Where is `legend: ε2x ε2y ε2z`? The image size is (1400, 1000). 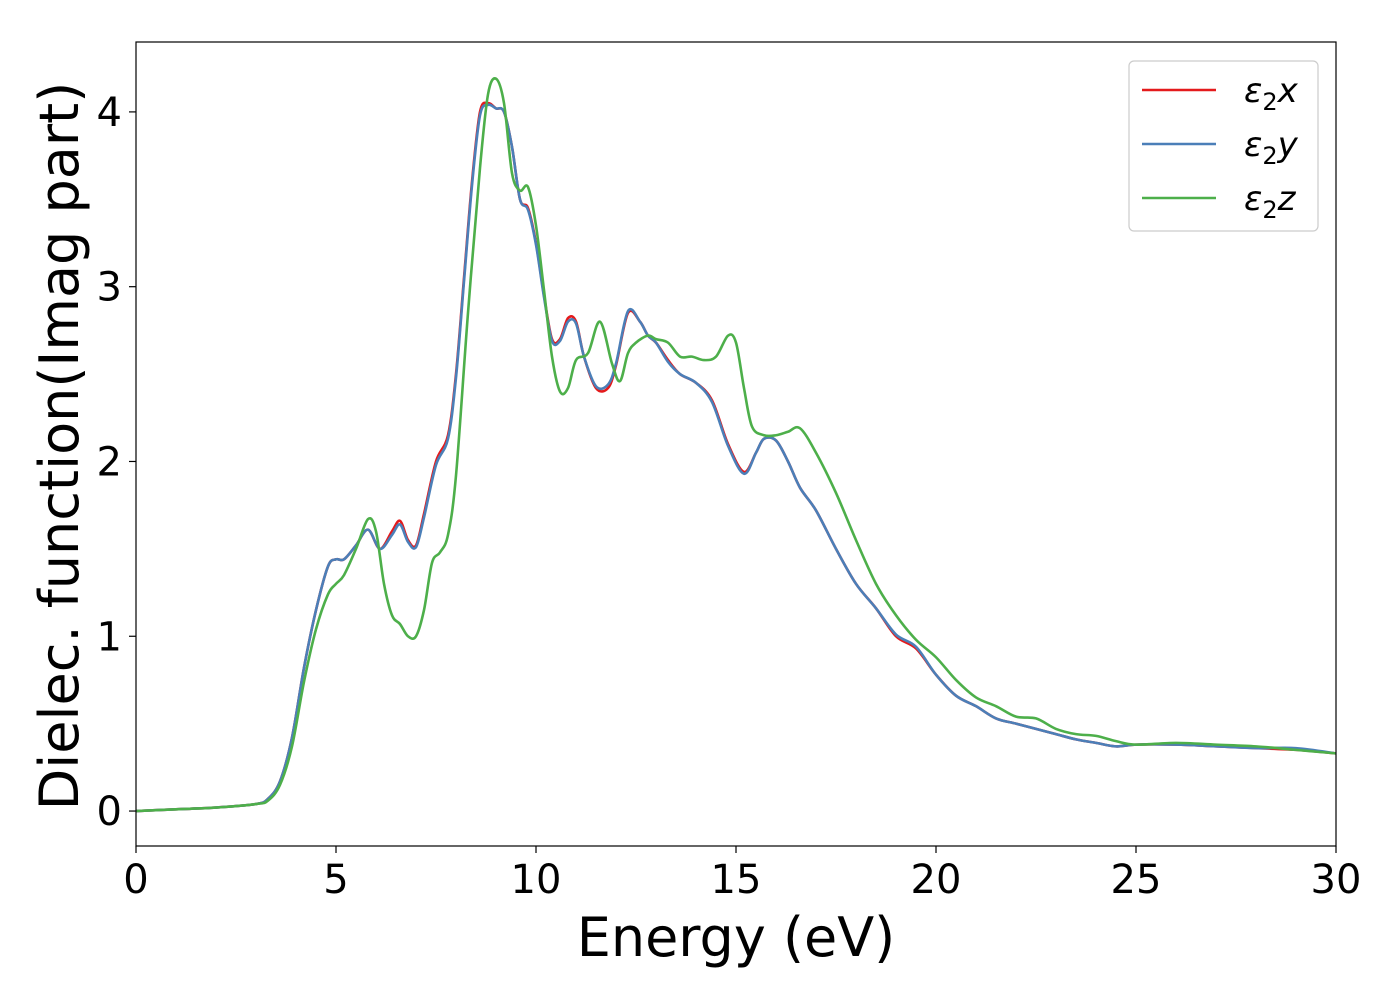
legend: ε2x ε2y ε2z is located at coordinates (1223, 146).